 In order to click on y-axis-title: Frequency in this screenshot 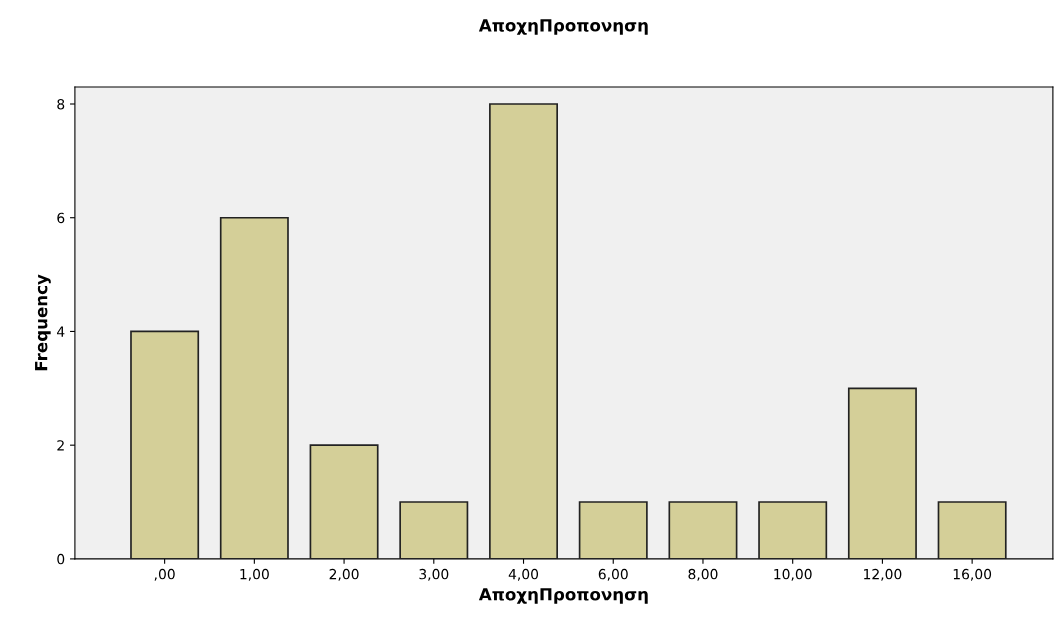, I will do `click(43, 322)`.